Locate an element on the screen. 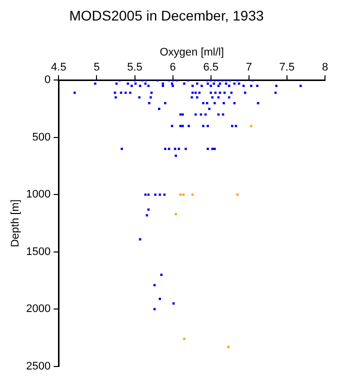 Image resolution: width=345 pixels, height=384 pixels. y-tick-label: 0 is located at coordinates (47, 80).